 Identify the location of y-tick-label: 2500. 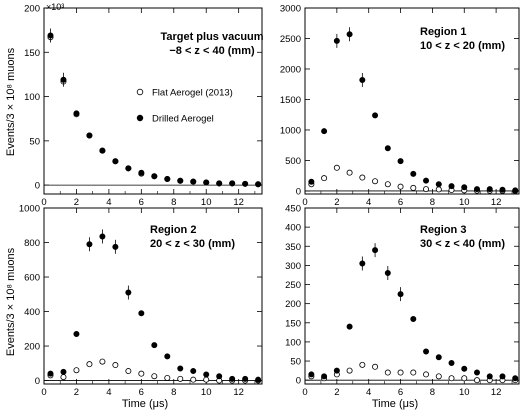
(290, 39).